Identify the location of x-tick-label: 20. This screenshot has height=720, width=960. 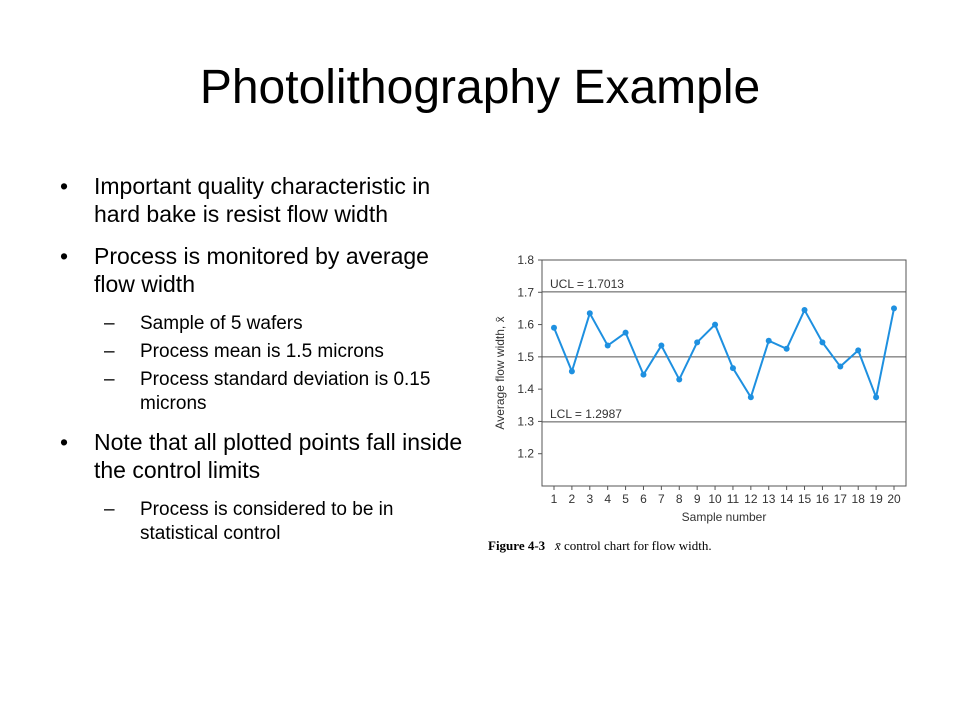
(894, 499).